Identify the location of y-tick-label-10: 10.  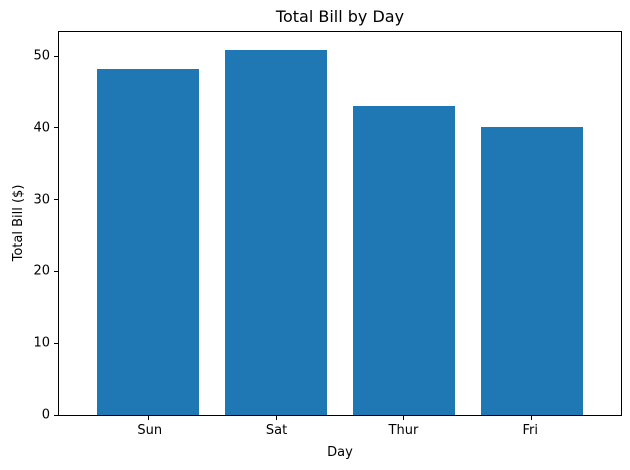
(41, 343).